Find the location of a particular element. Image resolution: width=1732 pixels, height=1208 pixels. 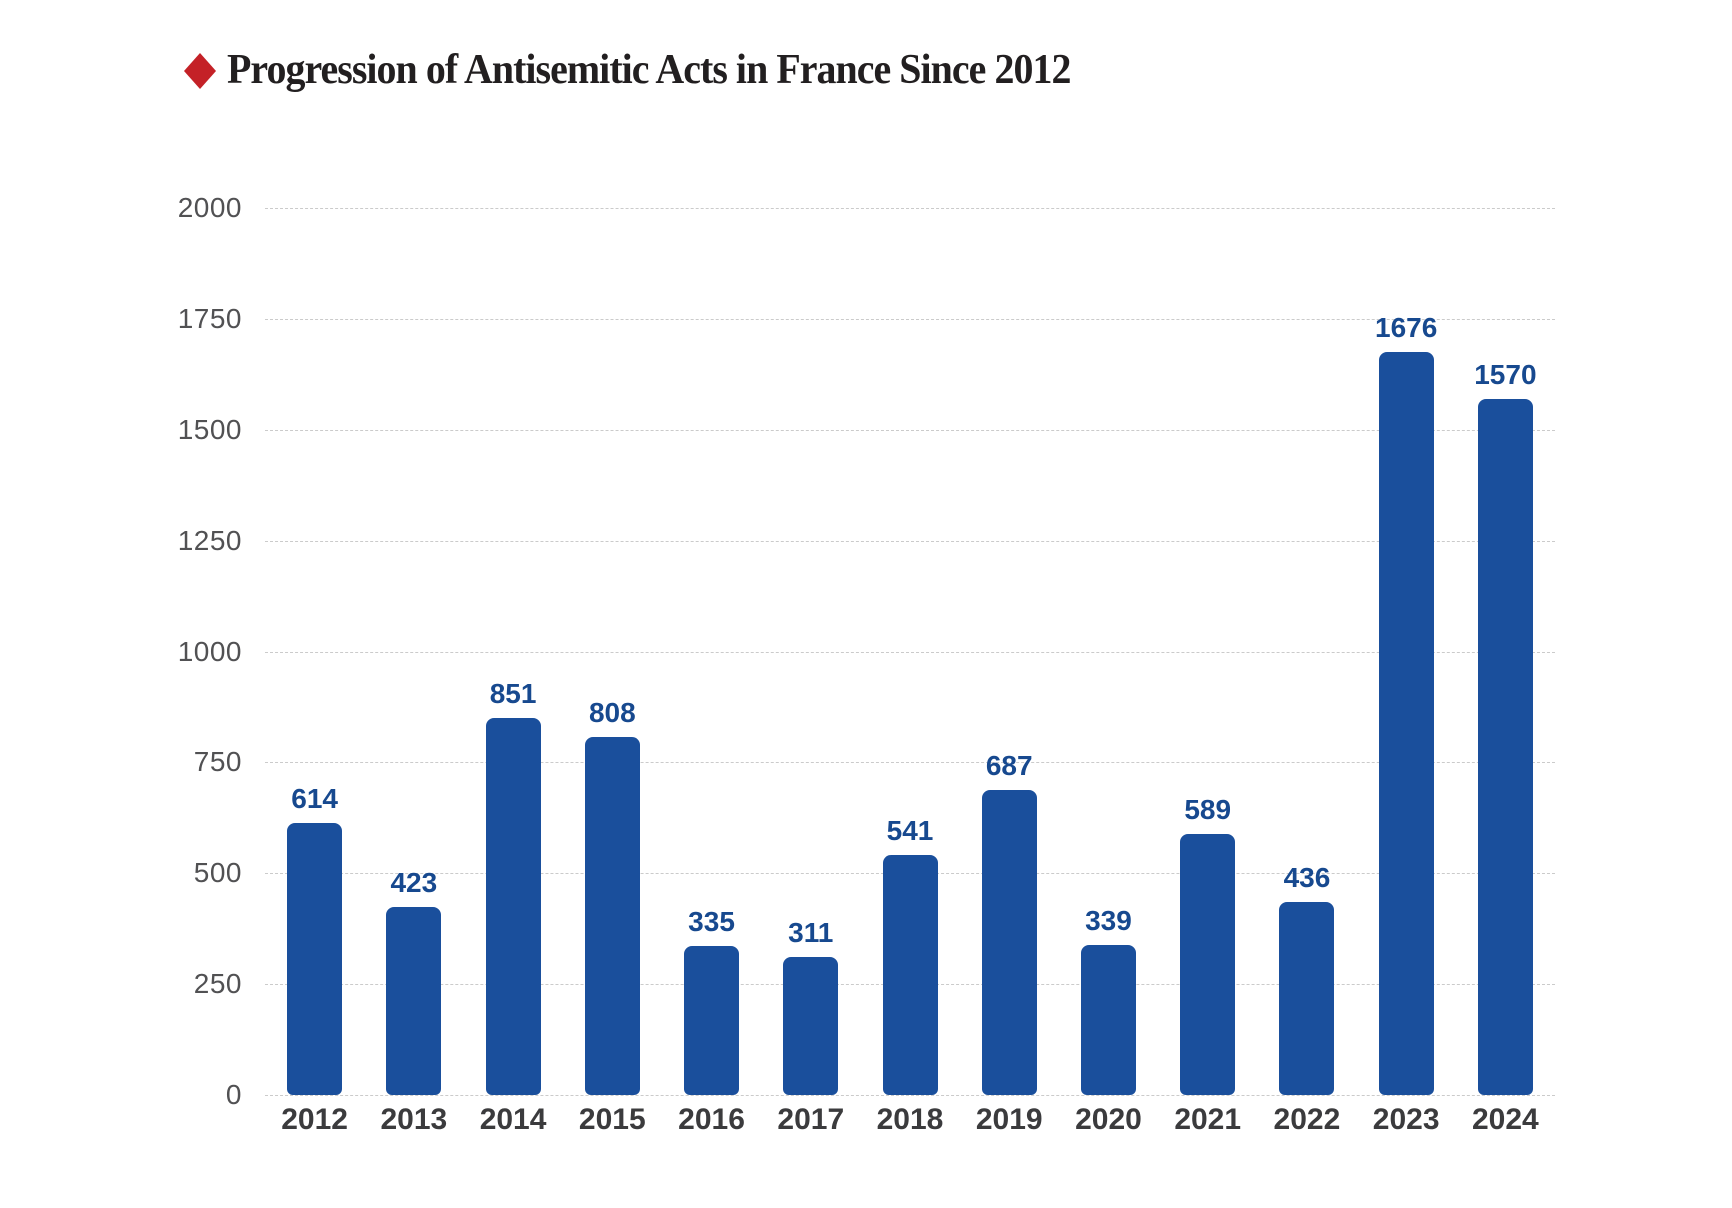

bar-value-label-2016: 335 is located at coordinates (711, 922).